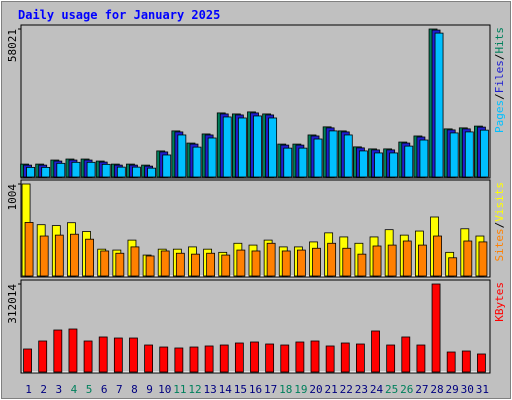 This screenshot has width=512, height=400. I want to click on x-tick-label: 29, so click(452, 389).